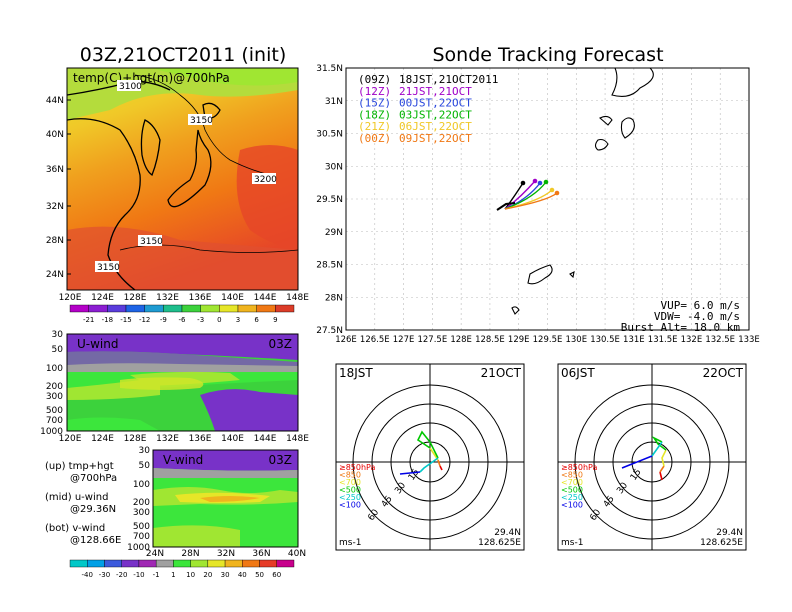  I want to click on tracking-title: Sonde Tracking Forecast, so click(547, 55).